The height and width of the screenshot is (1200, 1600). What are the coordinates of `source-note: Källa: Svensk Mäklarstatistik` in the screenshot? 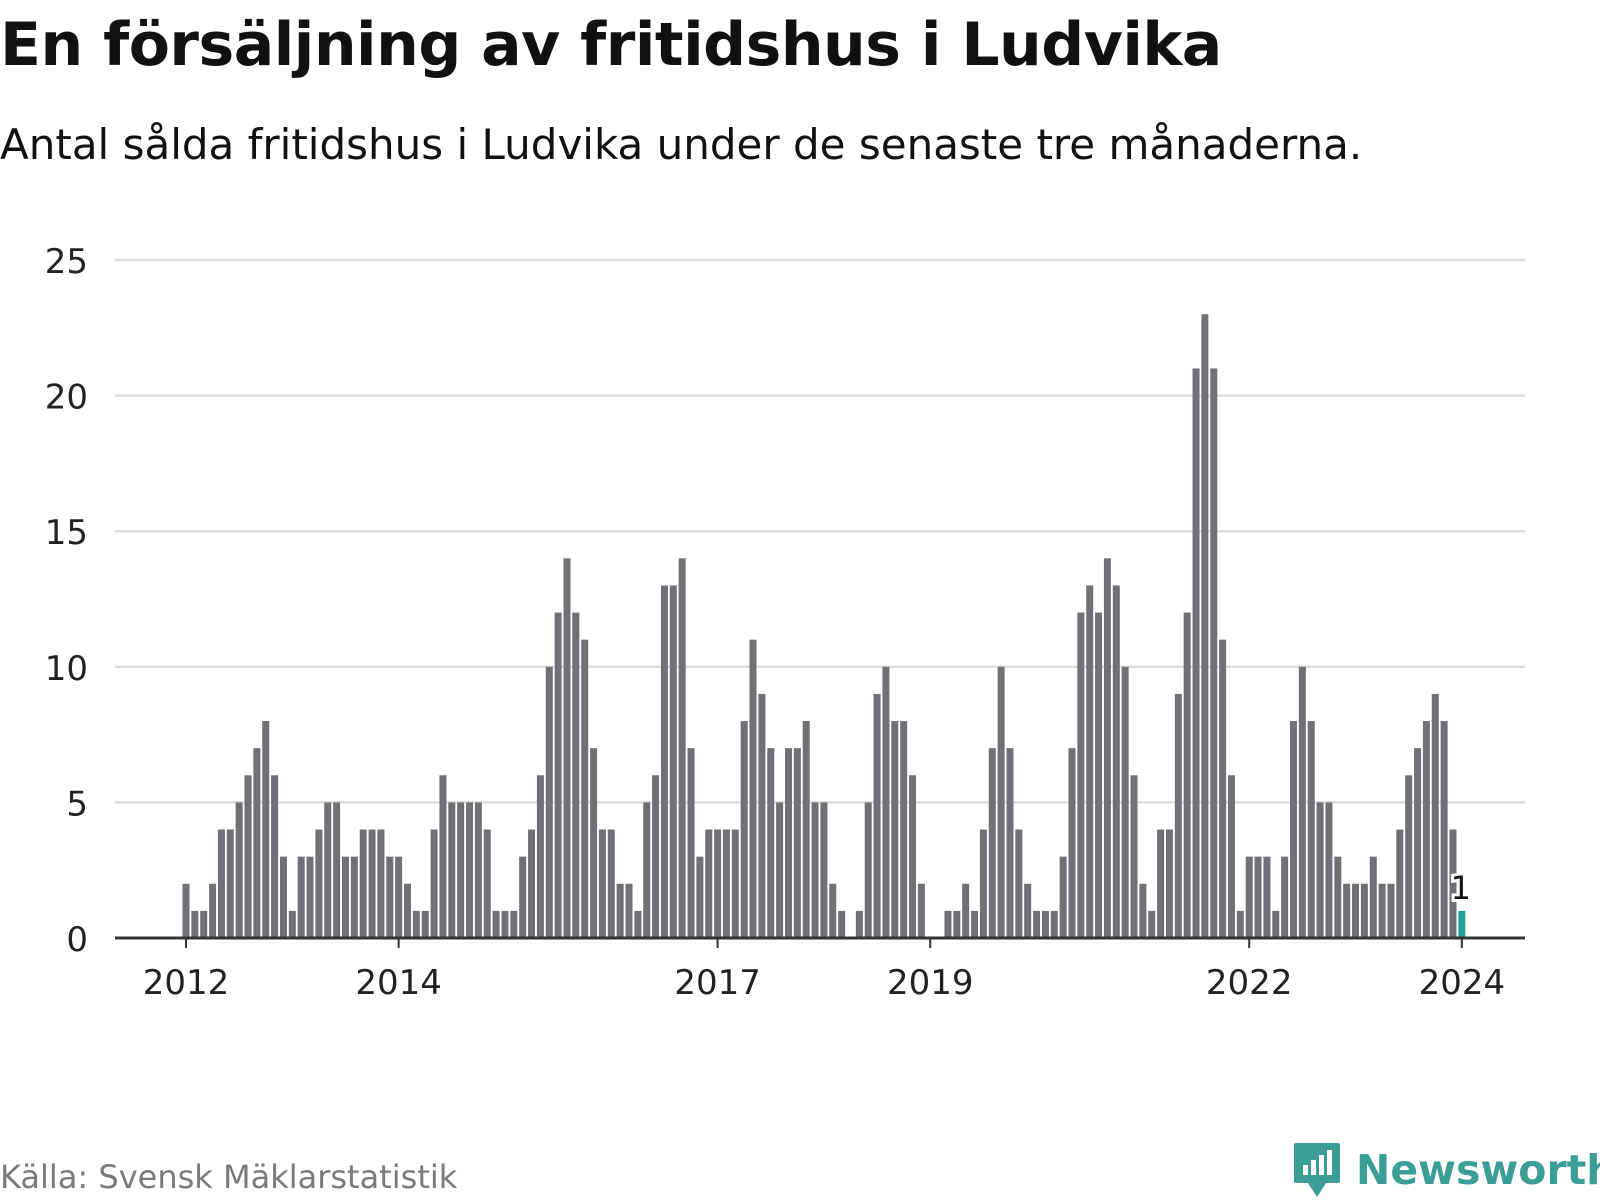 It's located at (229, 1177).